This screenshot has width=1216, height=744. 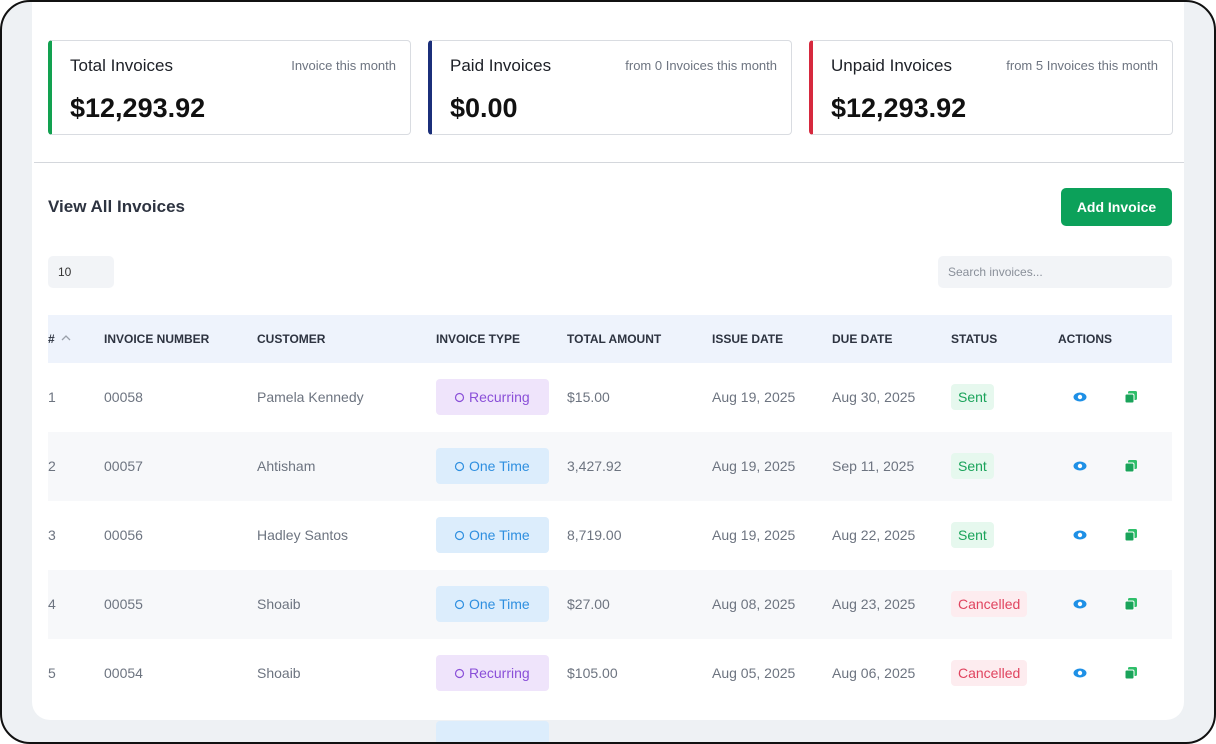 I want to click on cell: Aug 22, 2025, so click(x=874, y=535).